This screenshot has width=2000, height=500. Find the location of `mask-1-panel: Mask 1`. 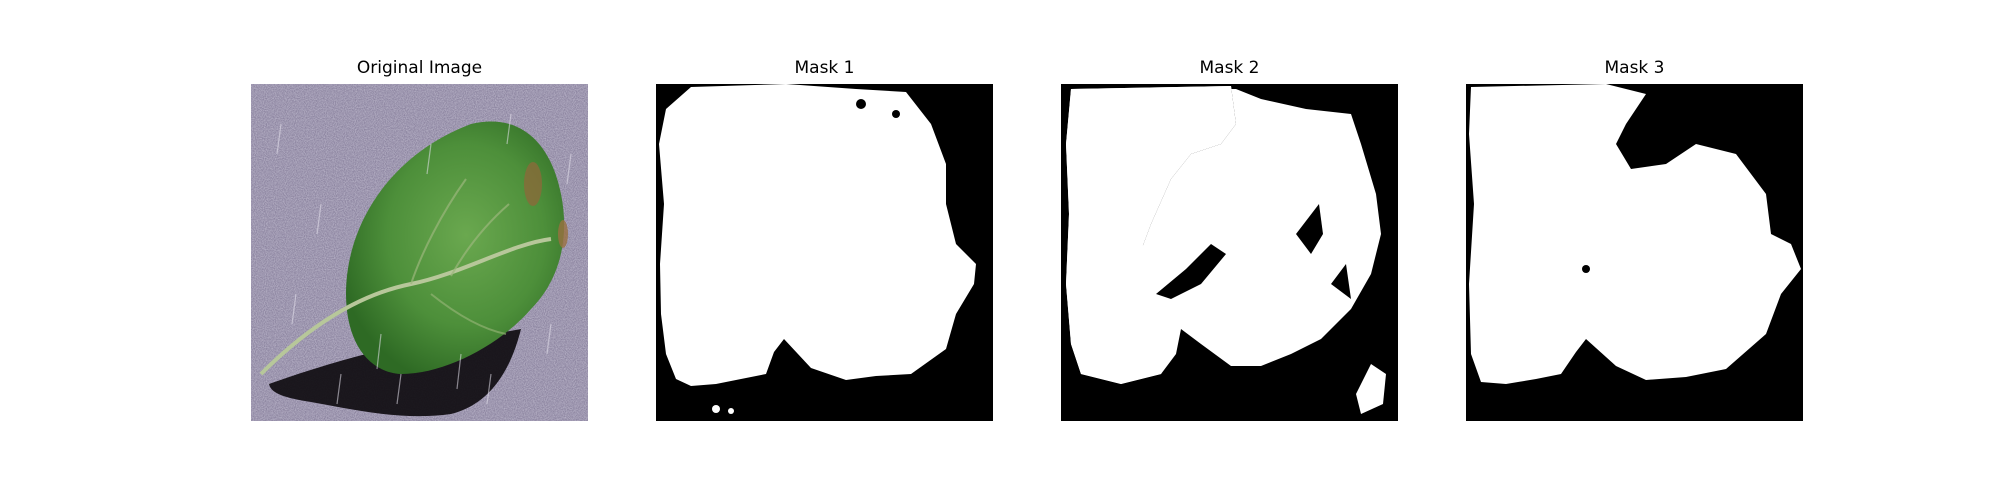

mask-1-panel: Mask 1 is located at coordinates (824, 239).